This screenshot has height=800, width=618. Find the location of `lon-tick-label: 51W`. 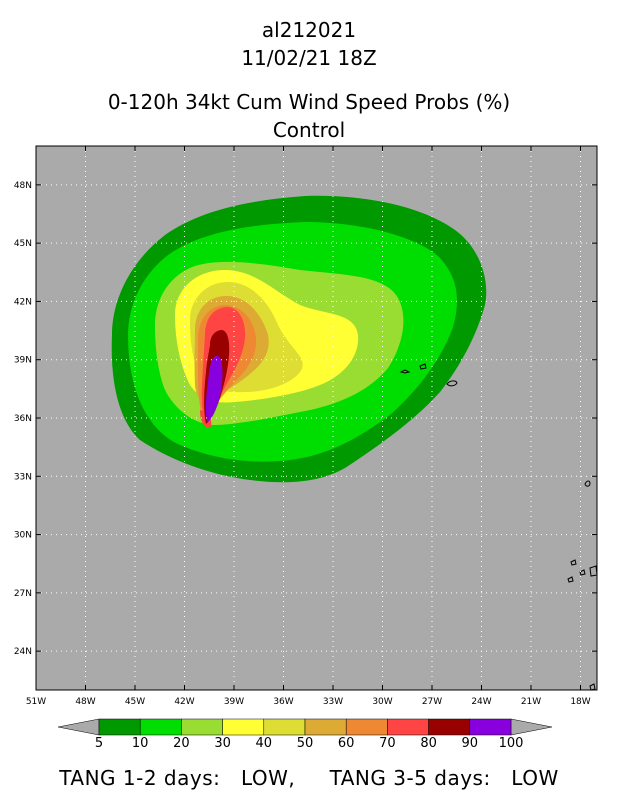

lon-tick-label: 51W is located at coordinates (36, 702).